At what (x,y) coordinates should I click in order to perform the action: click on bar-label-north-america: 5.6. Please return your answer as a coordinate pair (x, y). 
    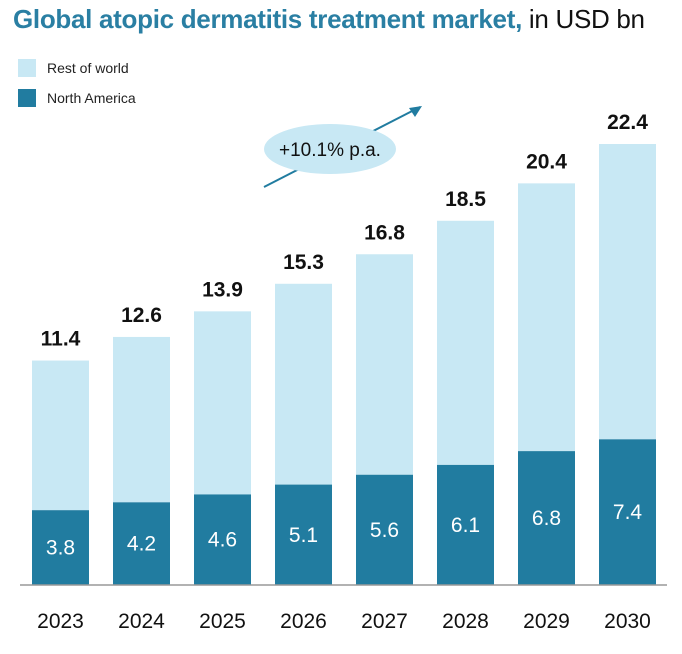
    Looking at the image, I should click on (384, 530).